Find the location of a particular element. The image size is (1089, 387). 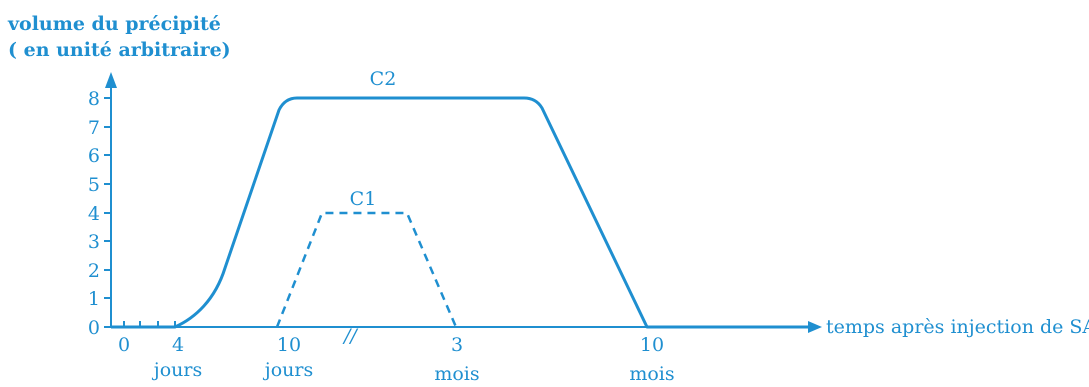

x-tick-label-10m: 10 is located at coordinates (652, 345).